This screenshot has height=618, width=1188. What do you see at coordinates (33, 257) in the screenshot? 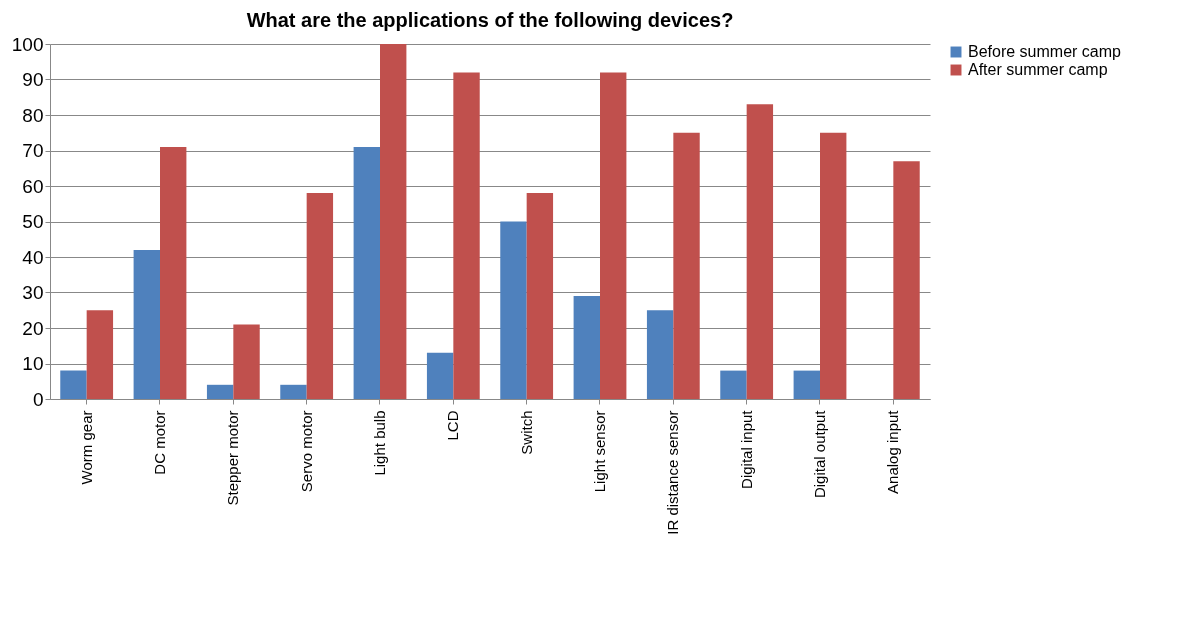
I see `y-tick-label: 40` at bounding box center [33, 257].